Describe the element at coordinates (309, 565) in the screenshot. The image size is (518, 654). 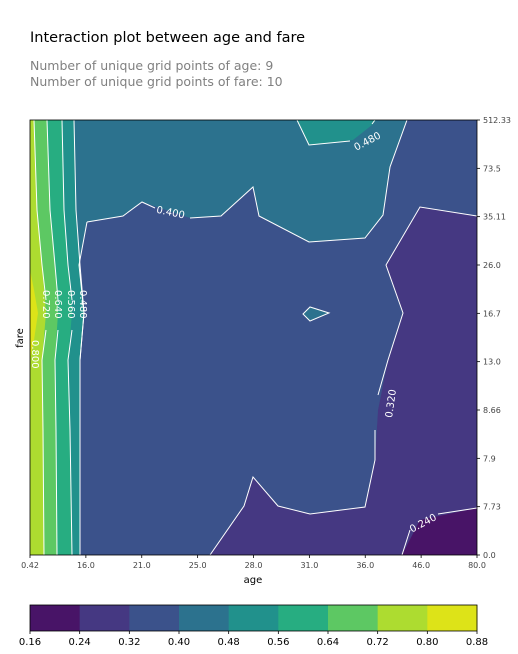
I see `x-tick-label: 31.0` at that location.